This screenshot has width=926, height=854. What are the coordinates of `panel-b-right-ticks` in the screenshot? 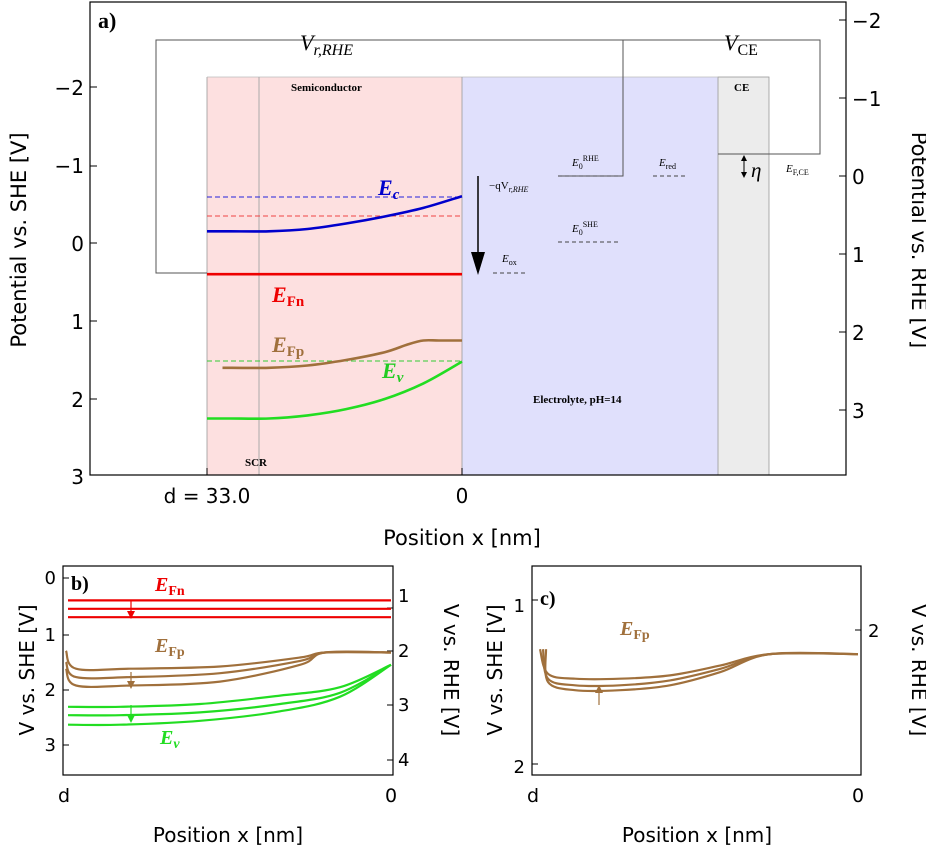 It's located at (390, 684).